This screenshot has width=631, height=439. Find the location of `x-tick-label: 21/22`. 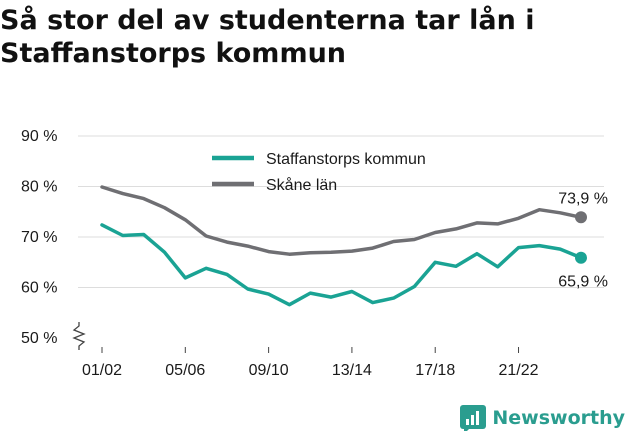

x-tick-label: 21/22 is located at coordinates (518, 370).